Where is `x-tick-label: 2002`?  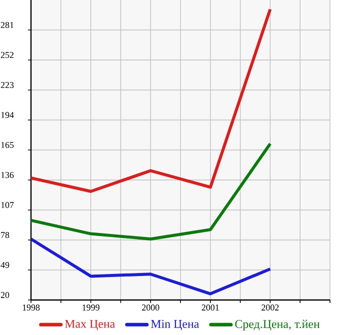
x-tick-label: 2002 is located at coordinates (270, 307).